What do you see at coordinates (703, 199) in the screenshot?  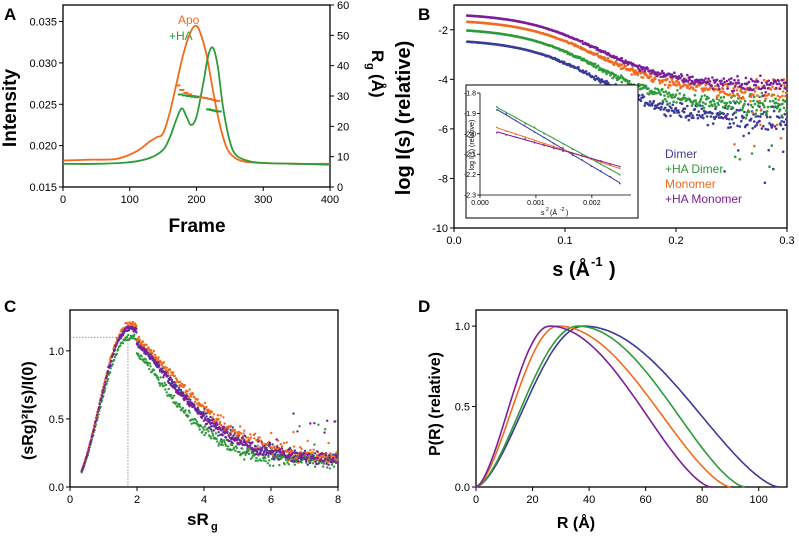 I see `panel-b-legend-item: +HA Monomer` at bounding box center [703, 199].